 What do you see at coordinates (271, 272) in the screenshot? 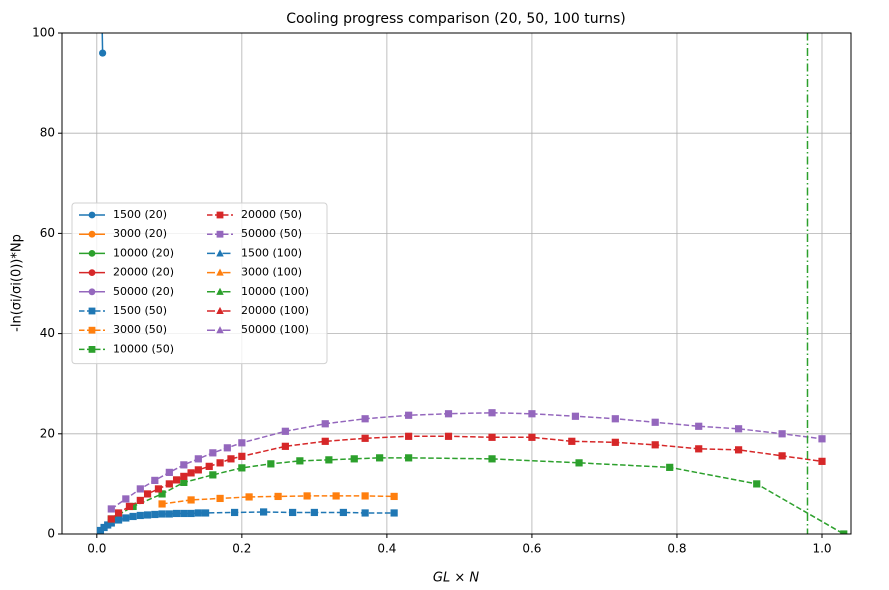
I see `legend-label: 3000 (100)` at bounding box center [271, 272].